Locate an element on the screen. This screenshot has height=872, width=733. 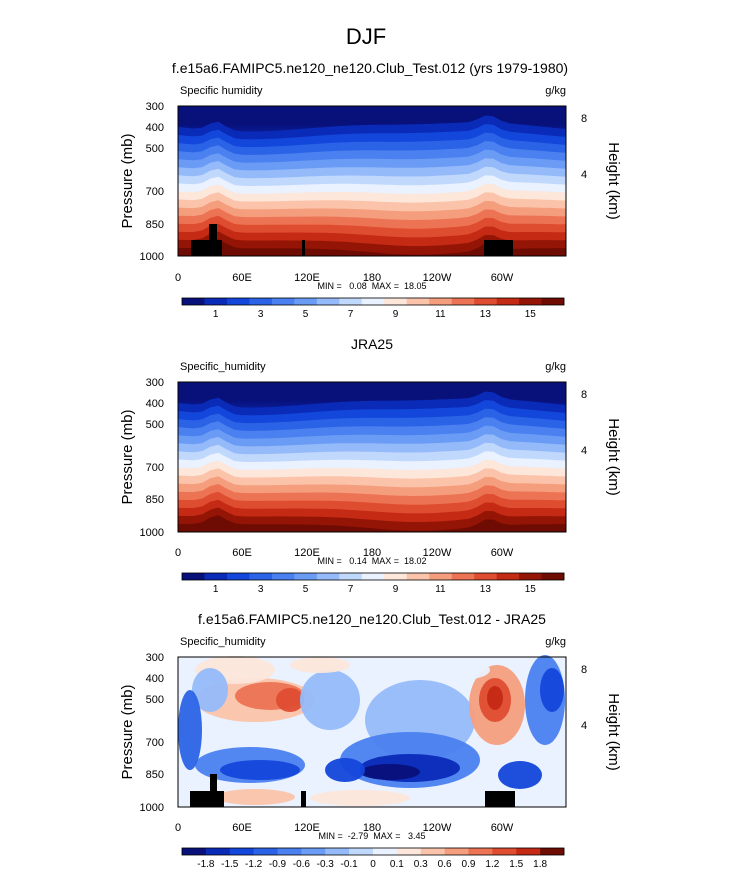
plot-frame is located at coordinates (372, 457).